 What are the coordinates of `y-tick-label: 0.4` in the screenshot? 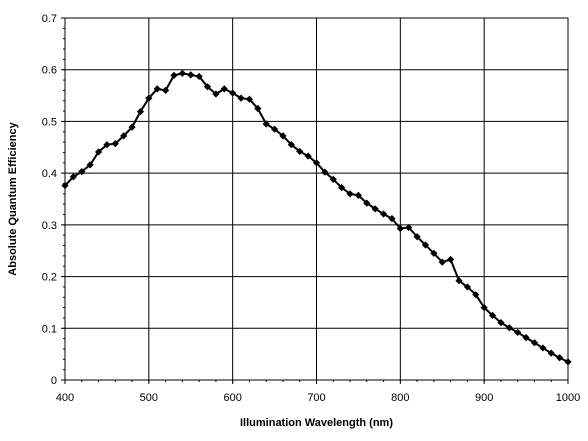 It's located at (49, 174).